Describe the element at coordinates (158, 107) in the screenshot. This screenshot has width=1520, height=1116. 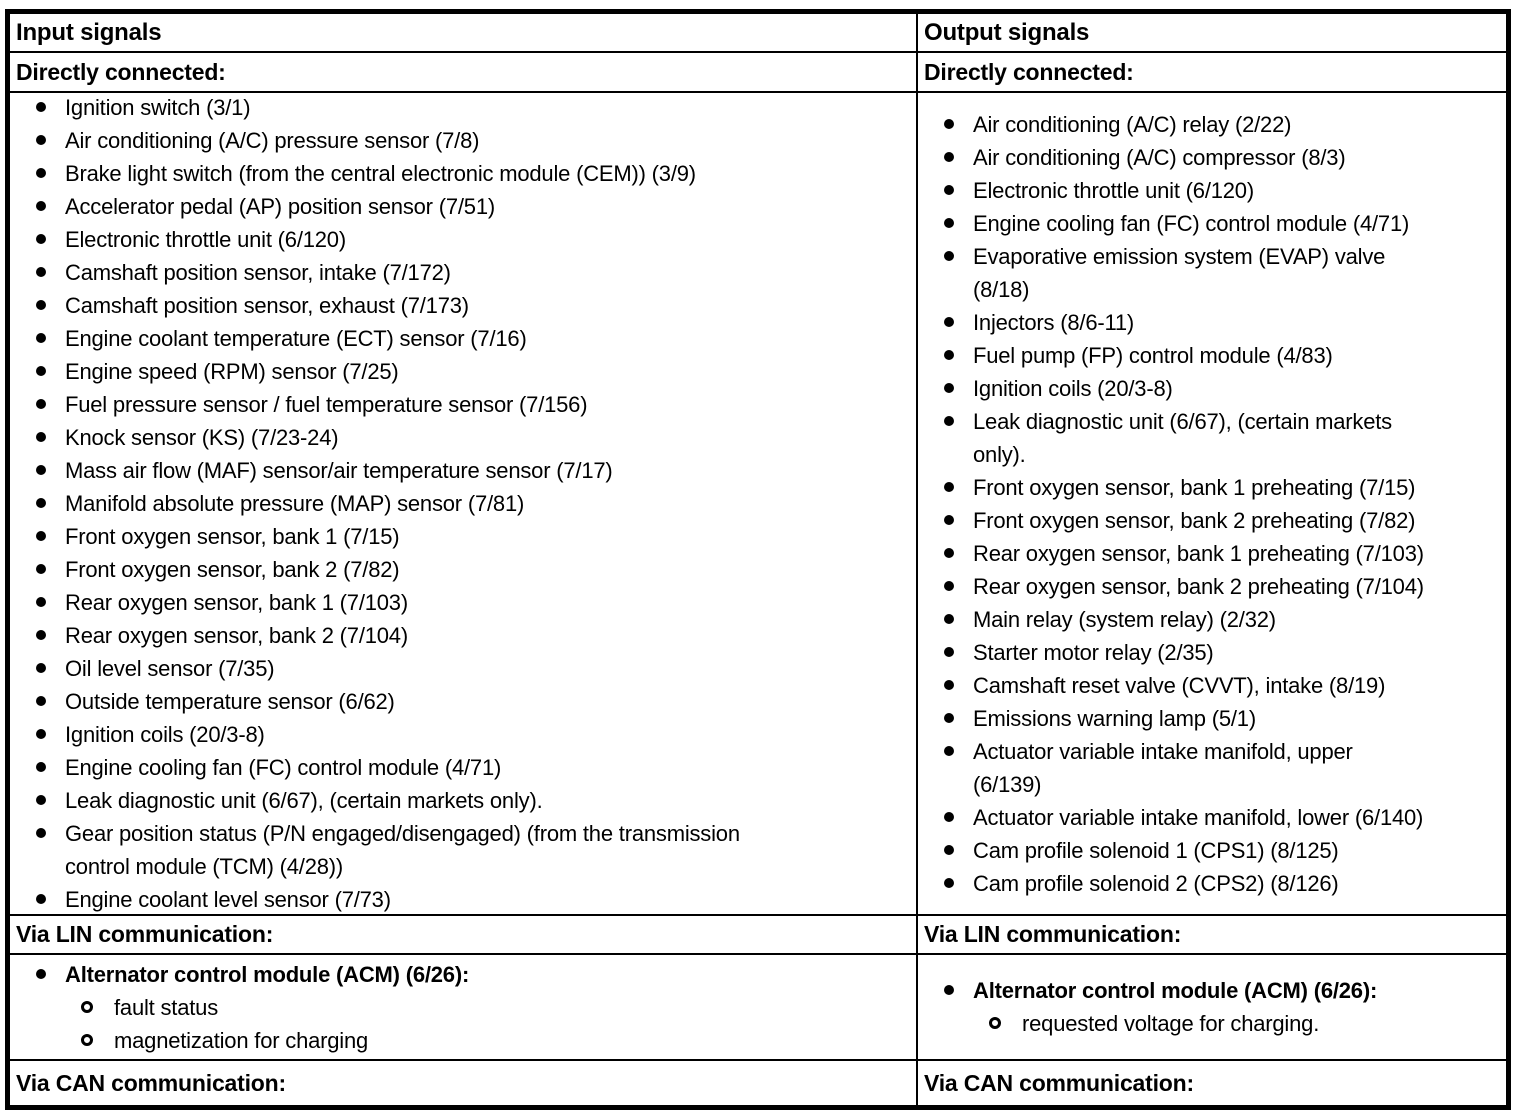
I see `list-item-label: Ignition switch (3/1)` at that location.